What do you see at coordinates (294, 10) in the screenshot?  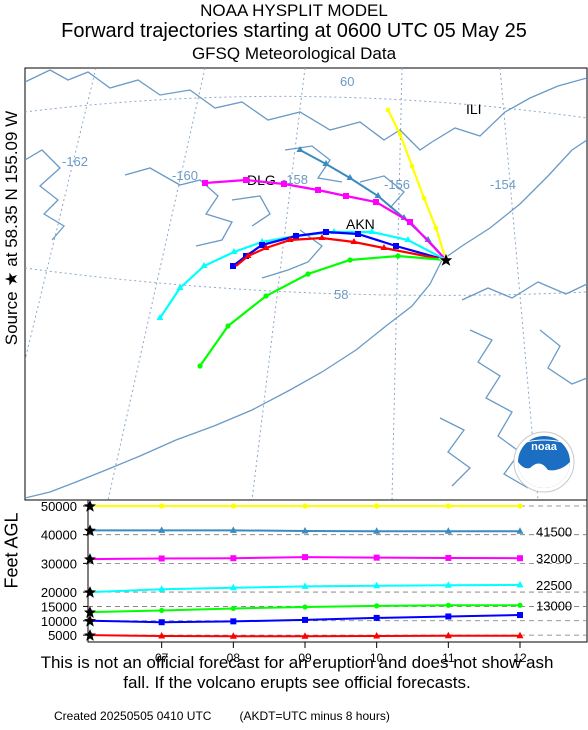 I see `model-title: NOAA HYSPLIT MODEL` at bounding box center [294, 10].